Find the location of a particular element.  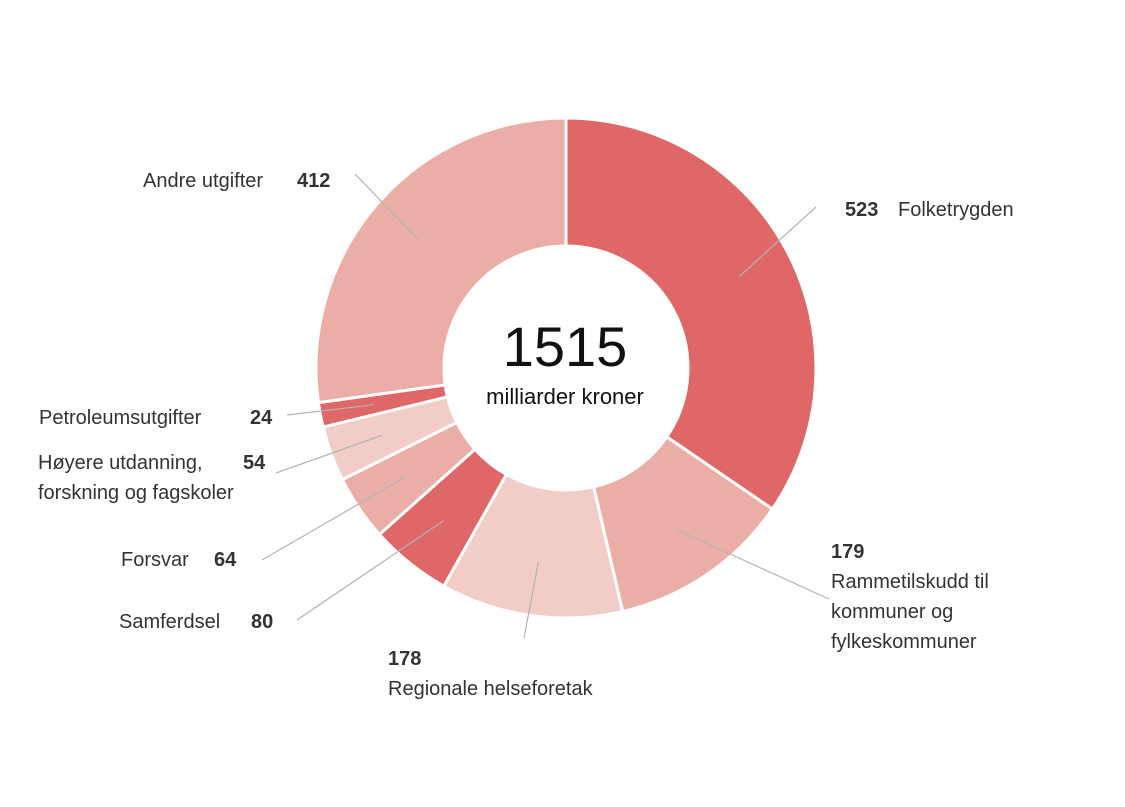

slice-folketrygden is located at coordinates (691, 314).